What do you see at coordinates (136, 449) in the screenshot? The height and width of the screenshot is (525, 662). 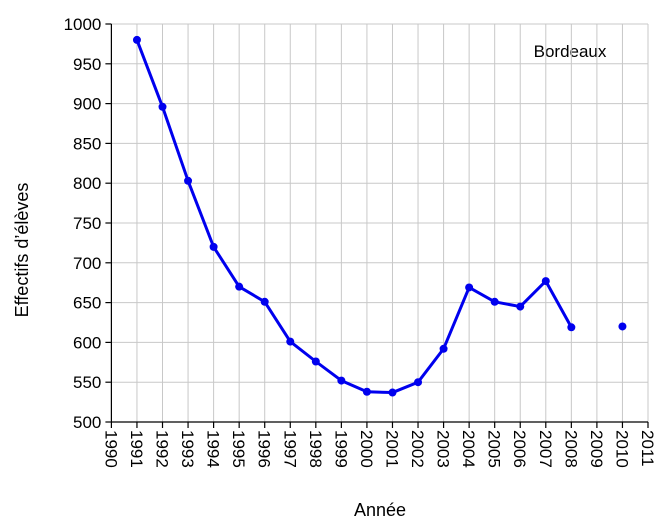 I see `x-tick-label: 1991` at bounding box center [136, 449].